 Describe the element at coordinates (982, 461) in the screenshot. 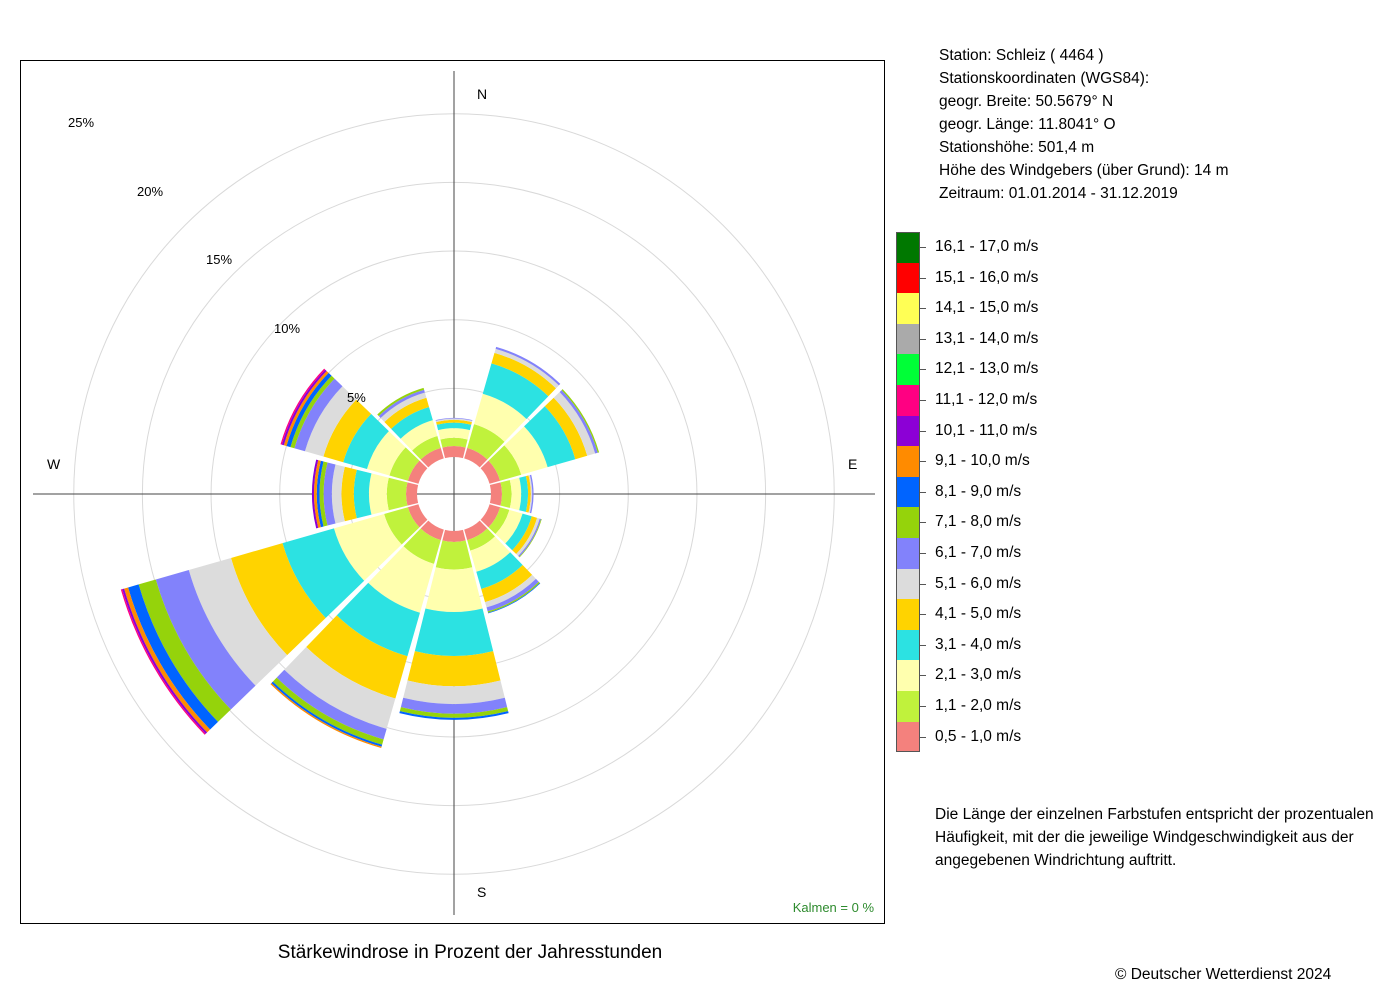

I see `legend-label: 9,1 - 10,0 m/s` at that location.